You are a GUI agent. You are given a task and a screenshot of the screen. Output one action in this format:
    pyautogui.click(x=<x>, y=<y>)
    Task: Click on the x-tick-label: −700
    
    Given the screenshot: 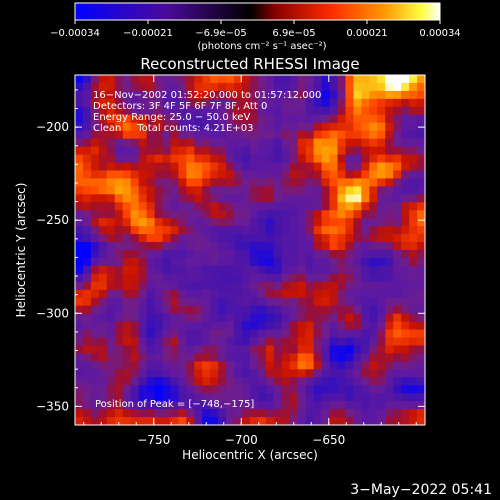 What is the action you would take?
    pyautogui.click(x=241, y=440)
    